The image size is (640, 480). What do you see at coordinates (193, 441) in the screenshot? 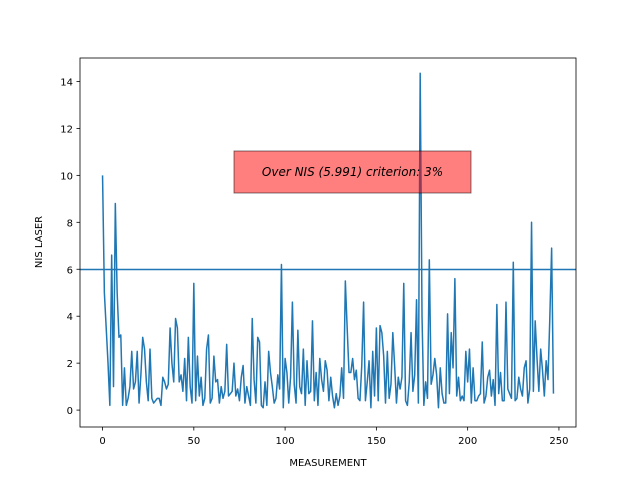
I see `x-tick-label: 50` at bounding box center [193, 441].